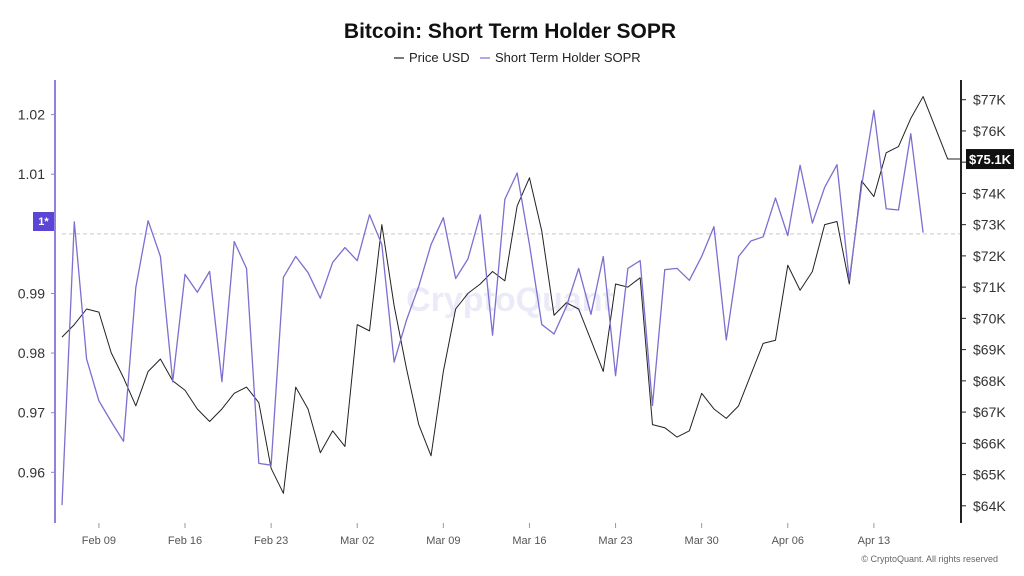  Describe the element at coordinates (443, 541) in the screenshot. I see `x-tick-label: Mar 09` at that location.